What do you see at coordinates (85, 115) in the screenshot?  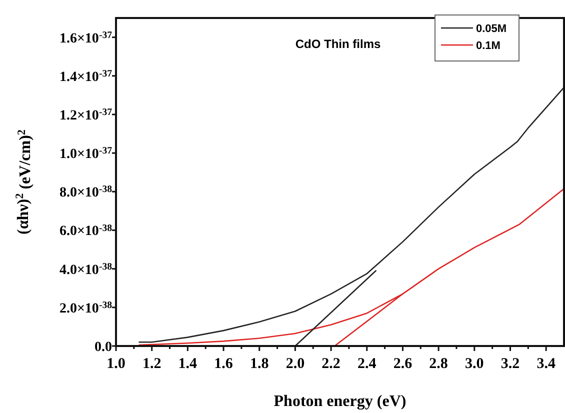 I see `y-tick-label: 1.2×10$^{-37}$` at bounding box center [85, 115].